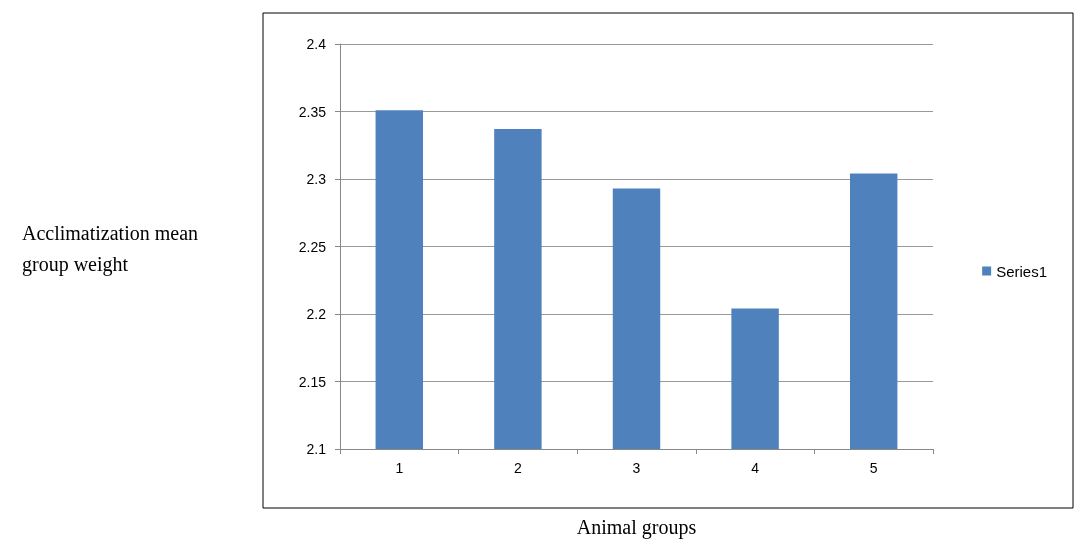  Describe the element at coordinates (873, 468) in the screenshot. I see `x-tick-label: 5` at that location.